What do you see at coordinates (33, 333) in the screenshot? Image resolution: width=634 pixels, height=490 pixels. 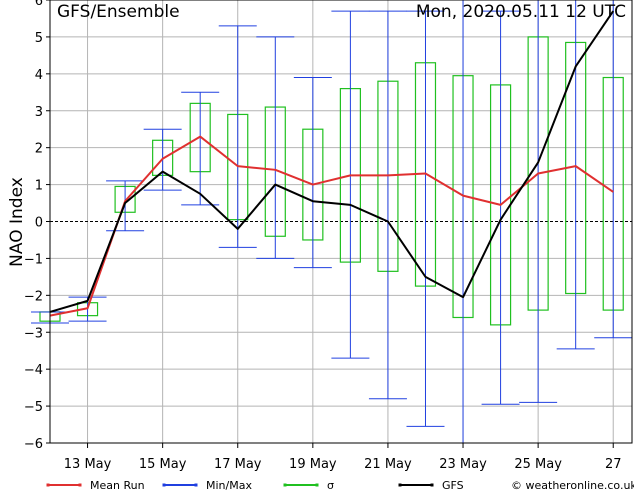 I see `y-tick-label: −3` at bounding box center [33, 333].